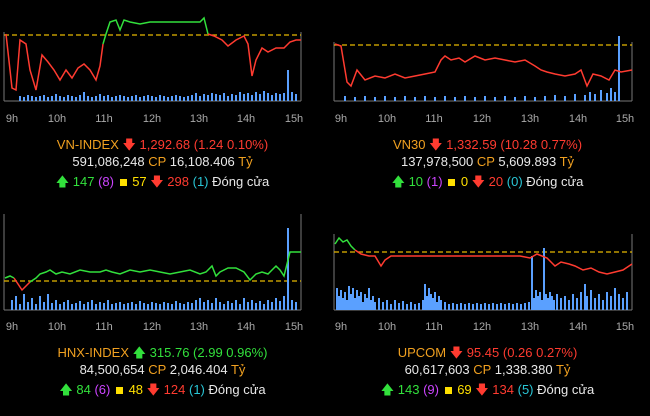 The image size is (650, 416). I want to click on volume-value: 84,500,654, so click(112, 369).